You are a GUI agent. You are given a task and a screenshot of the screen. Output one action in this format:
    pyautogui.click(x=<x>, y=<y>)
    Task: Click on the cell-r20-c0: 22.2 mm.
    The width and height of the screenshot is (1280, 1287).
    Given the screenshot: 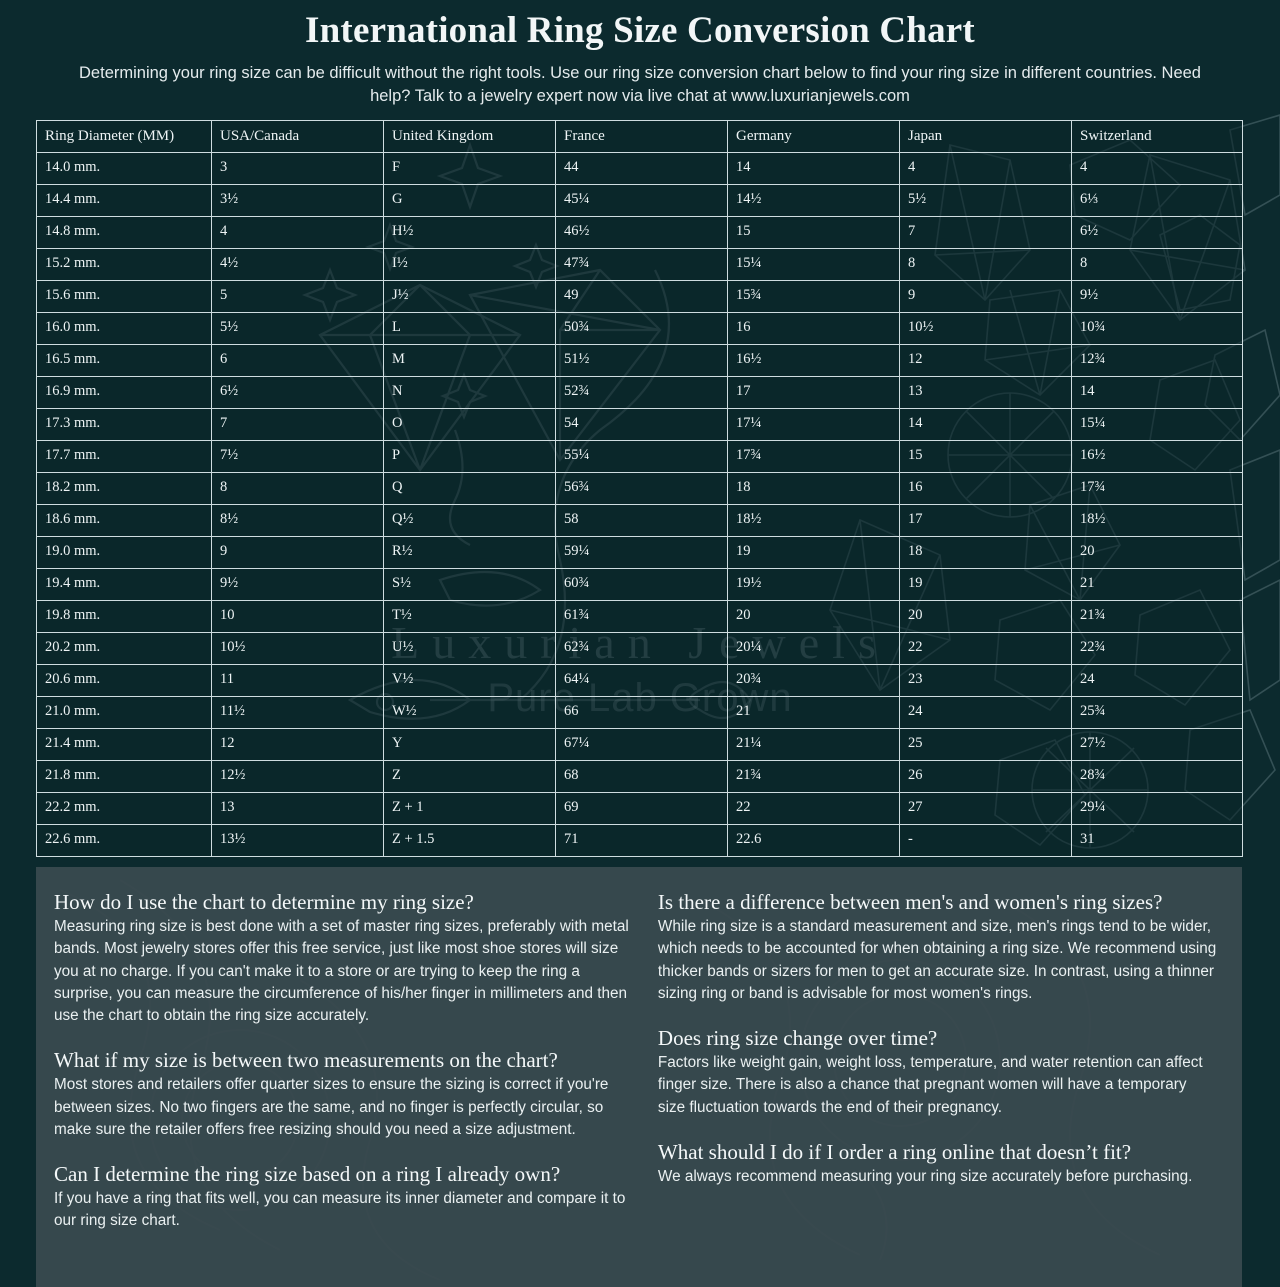 What is the action you would take?
    pyautogui.click(x=124, y=809)
    